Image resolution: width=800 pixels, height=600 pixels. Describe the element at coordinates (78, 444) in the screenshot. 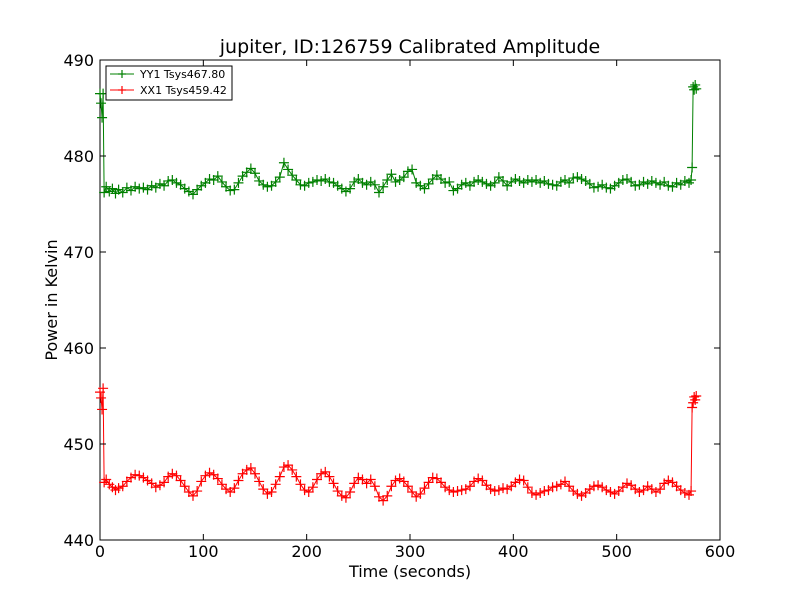

I see `y-tick-label: 450` at that location.